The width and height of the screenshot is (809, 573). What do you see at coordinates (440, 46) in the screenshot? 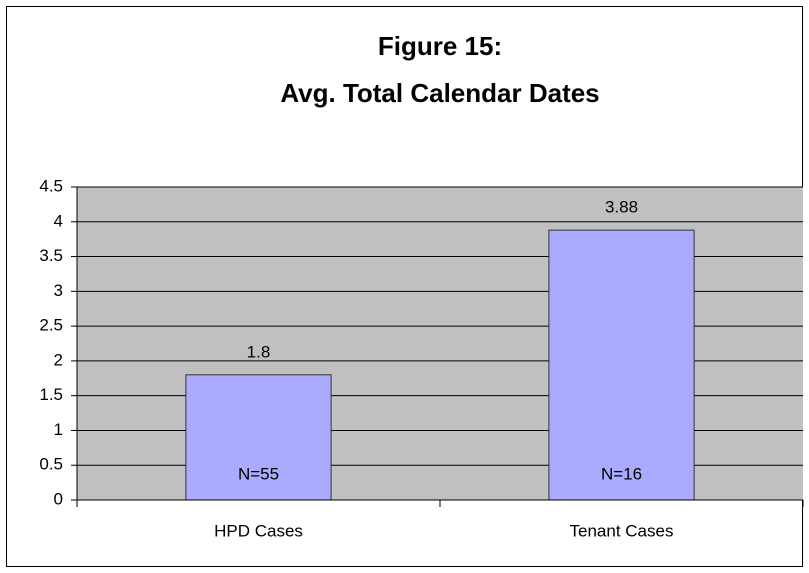
I see `chart-title: Figure 15:` at bounding box center [440, 46].